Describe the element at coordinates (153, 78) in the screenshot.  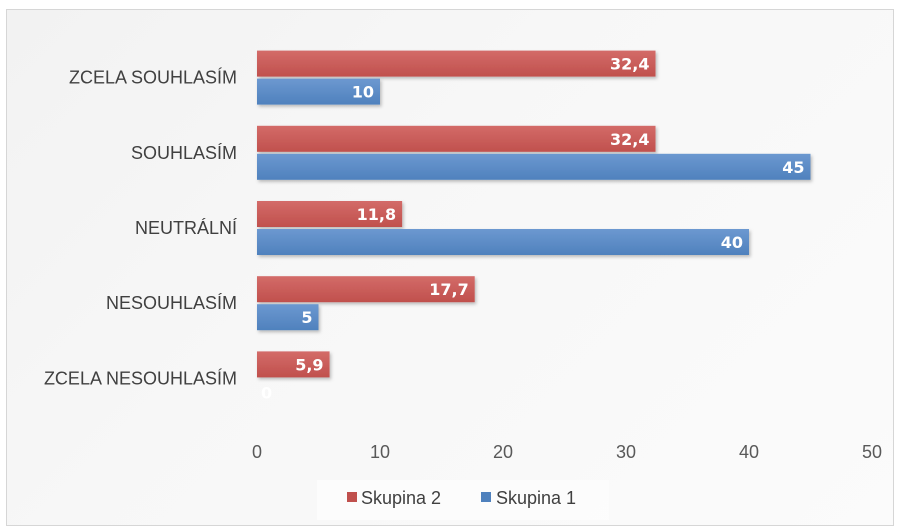
I see `category-label: ZCELA SOUHLASÍM` at that location.